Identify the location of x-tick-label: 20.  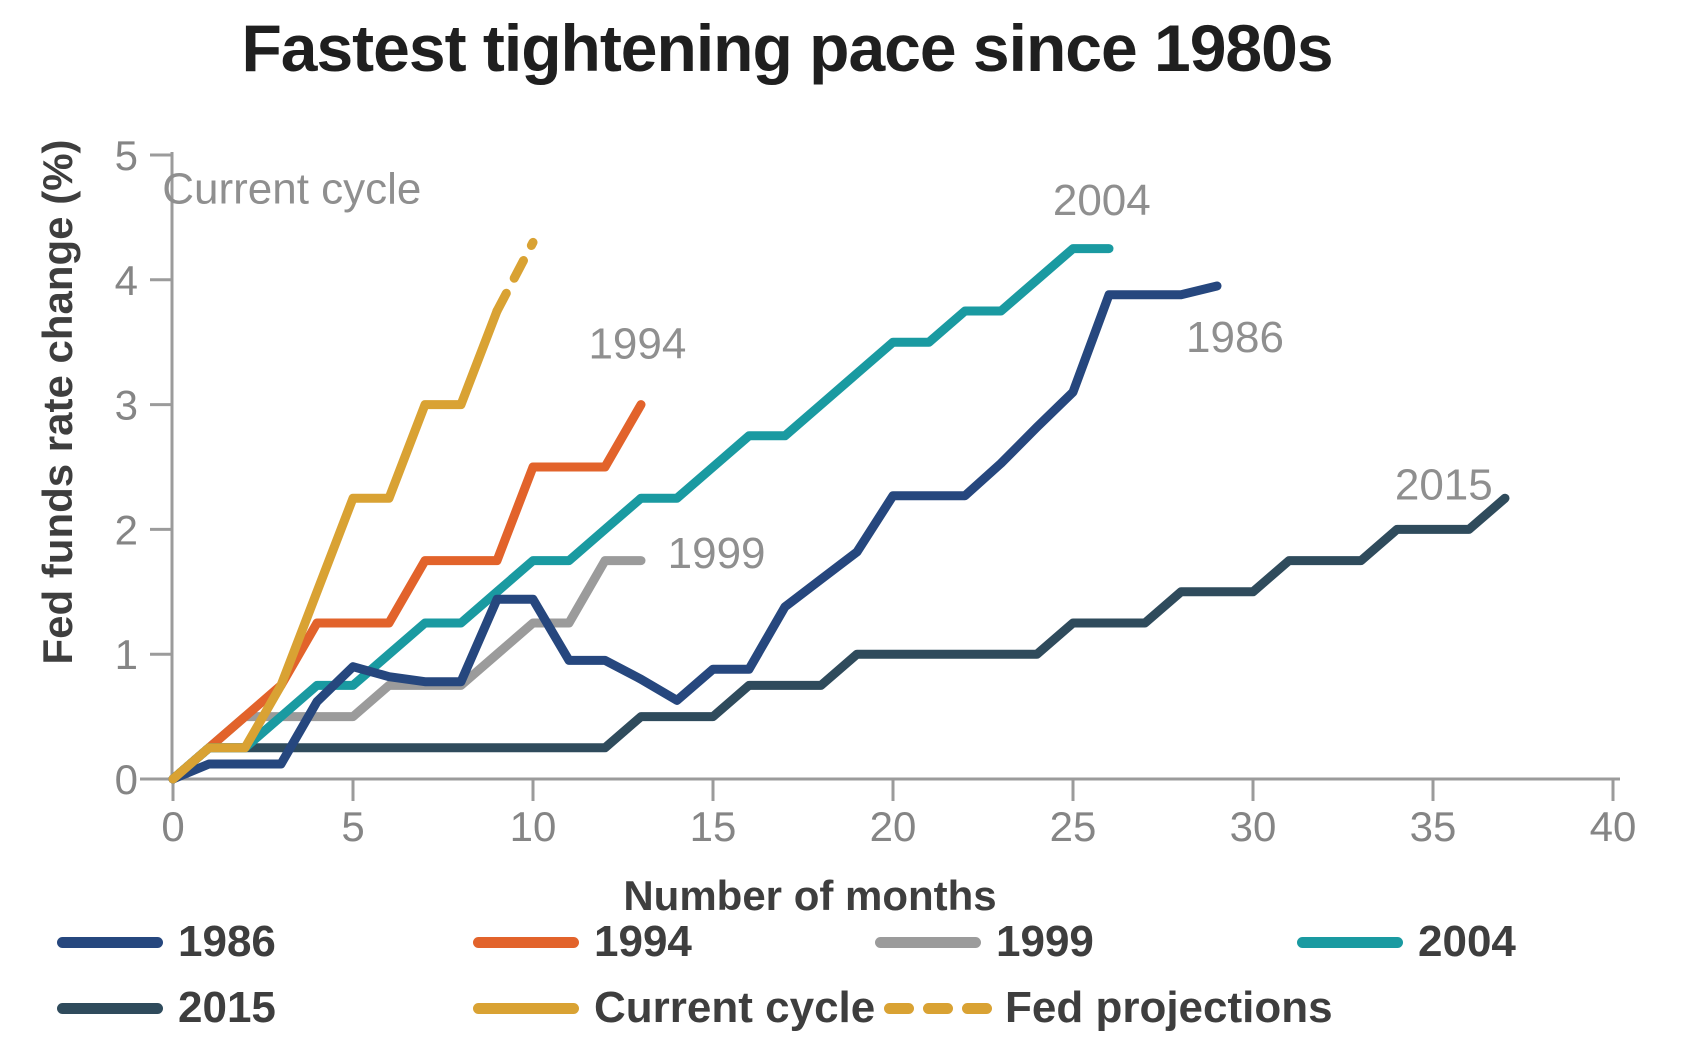
(893, 826).